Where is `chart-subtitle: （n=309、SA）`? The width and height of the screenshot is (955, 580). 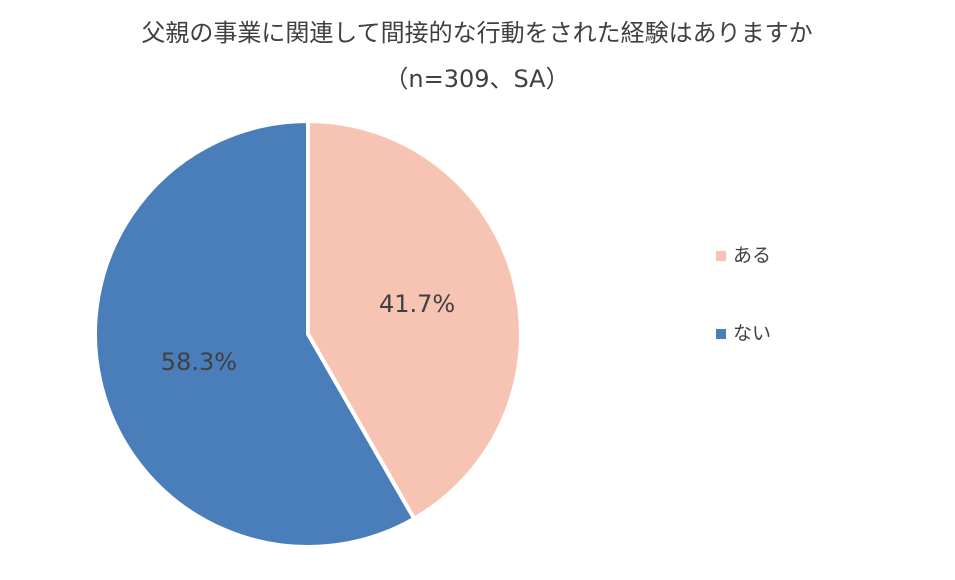
chart-subtitle: （n=309、SA） is located at coordinates (476, 79).